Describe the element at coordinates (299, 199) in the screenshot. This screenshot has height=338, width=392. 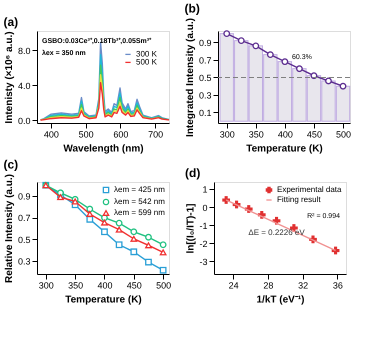
I see `legend-label: Fitting result` at that location.